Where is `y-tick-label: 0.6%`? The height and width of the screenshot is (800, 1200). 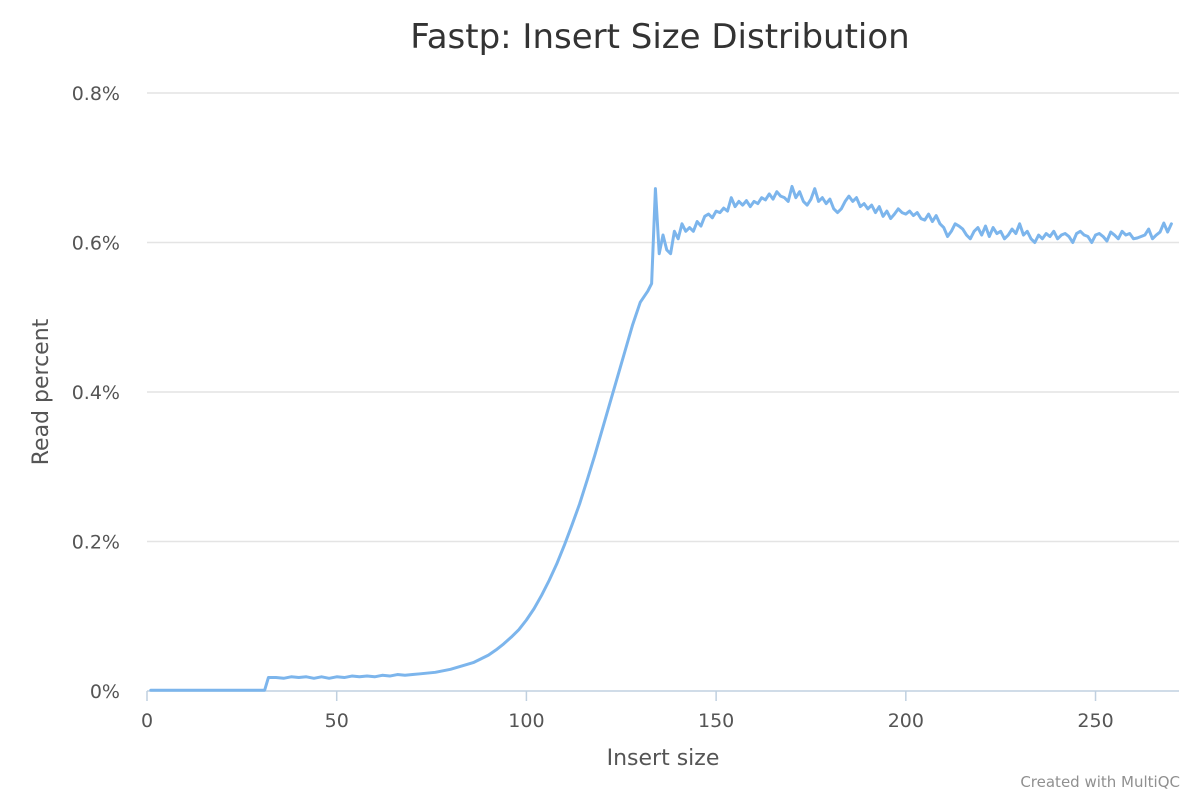 y-tick-label: 0.6% is located at coordinates (96, 244).